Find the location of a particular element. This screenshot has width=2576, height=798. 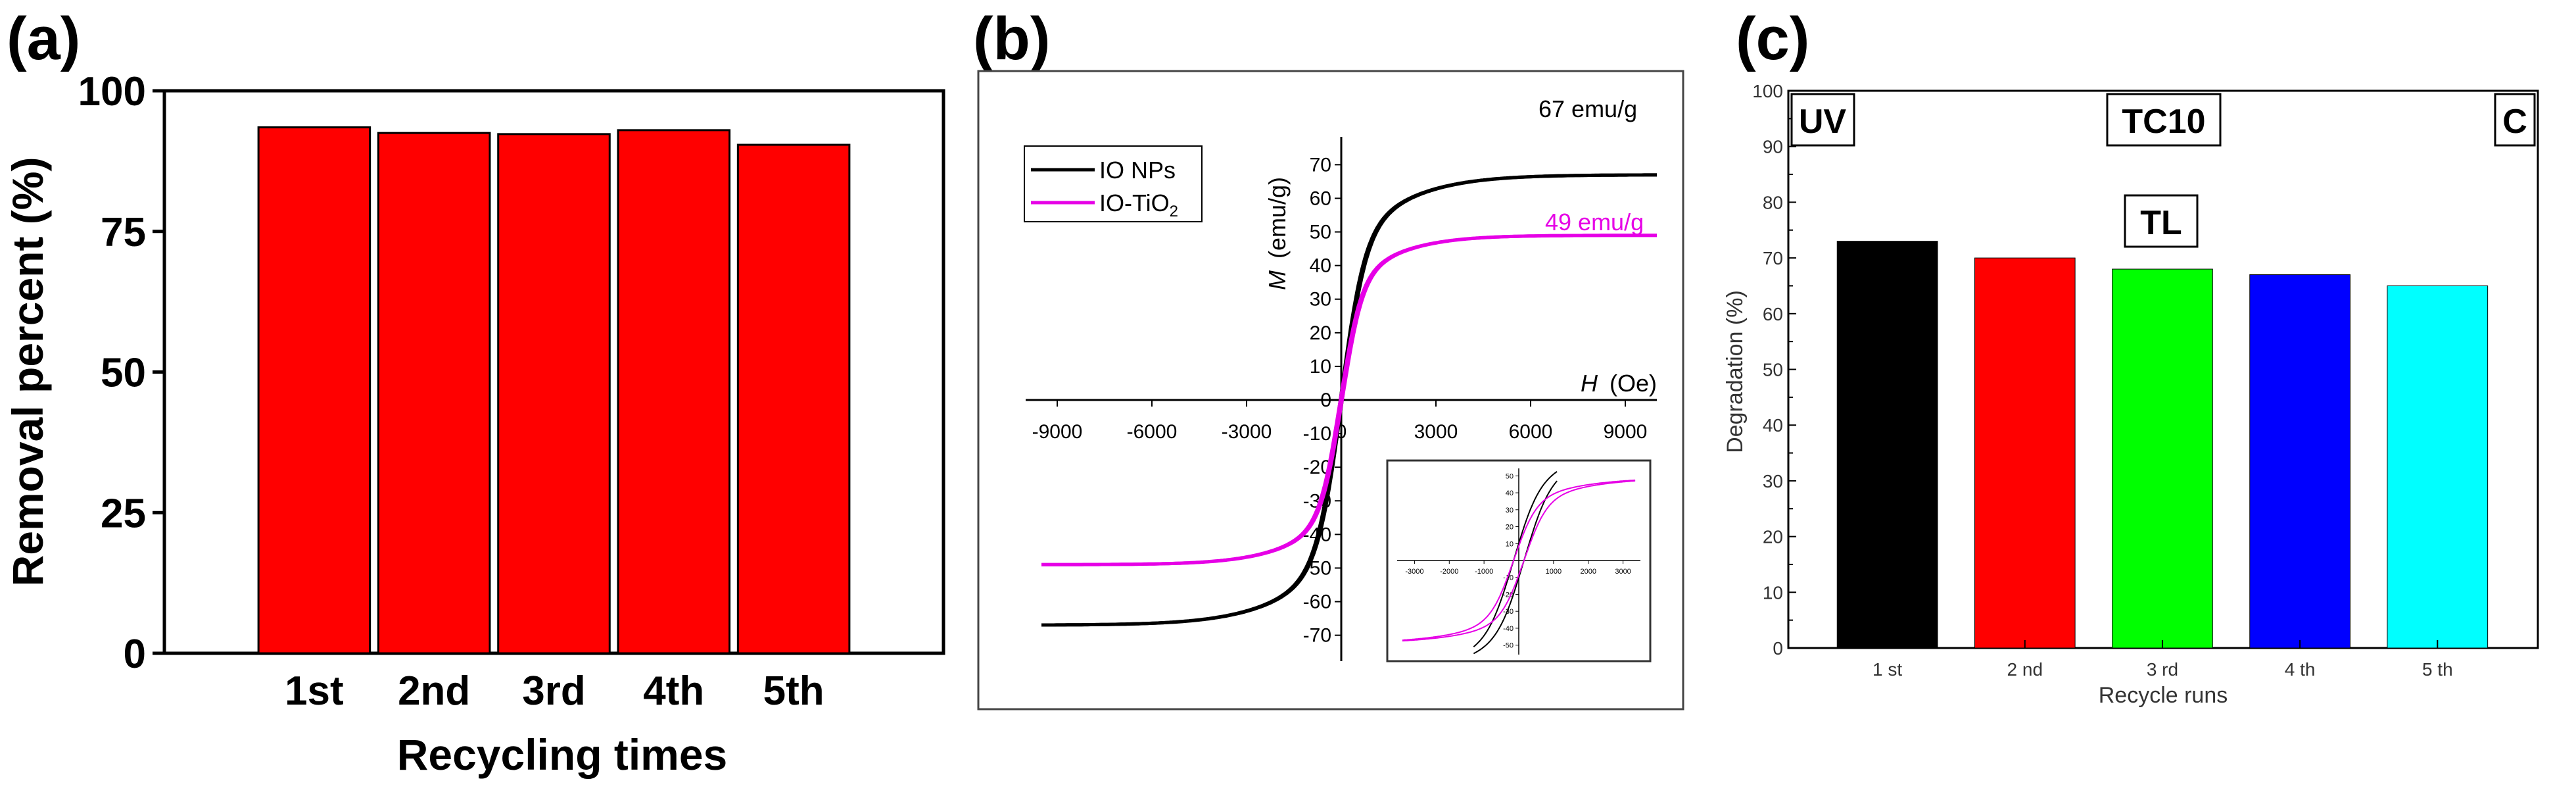

box-tl-text: TL is located at coordinates (2161, 223).